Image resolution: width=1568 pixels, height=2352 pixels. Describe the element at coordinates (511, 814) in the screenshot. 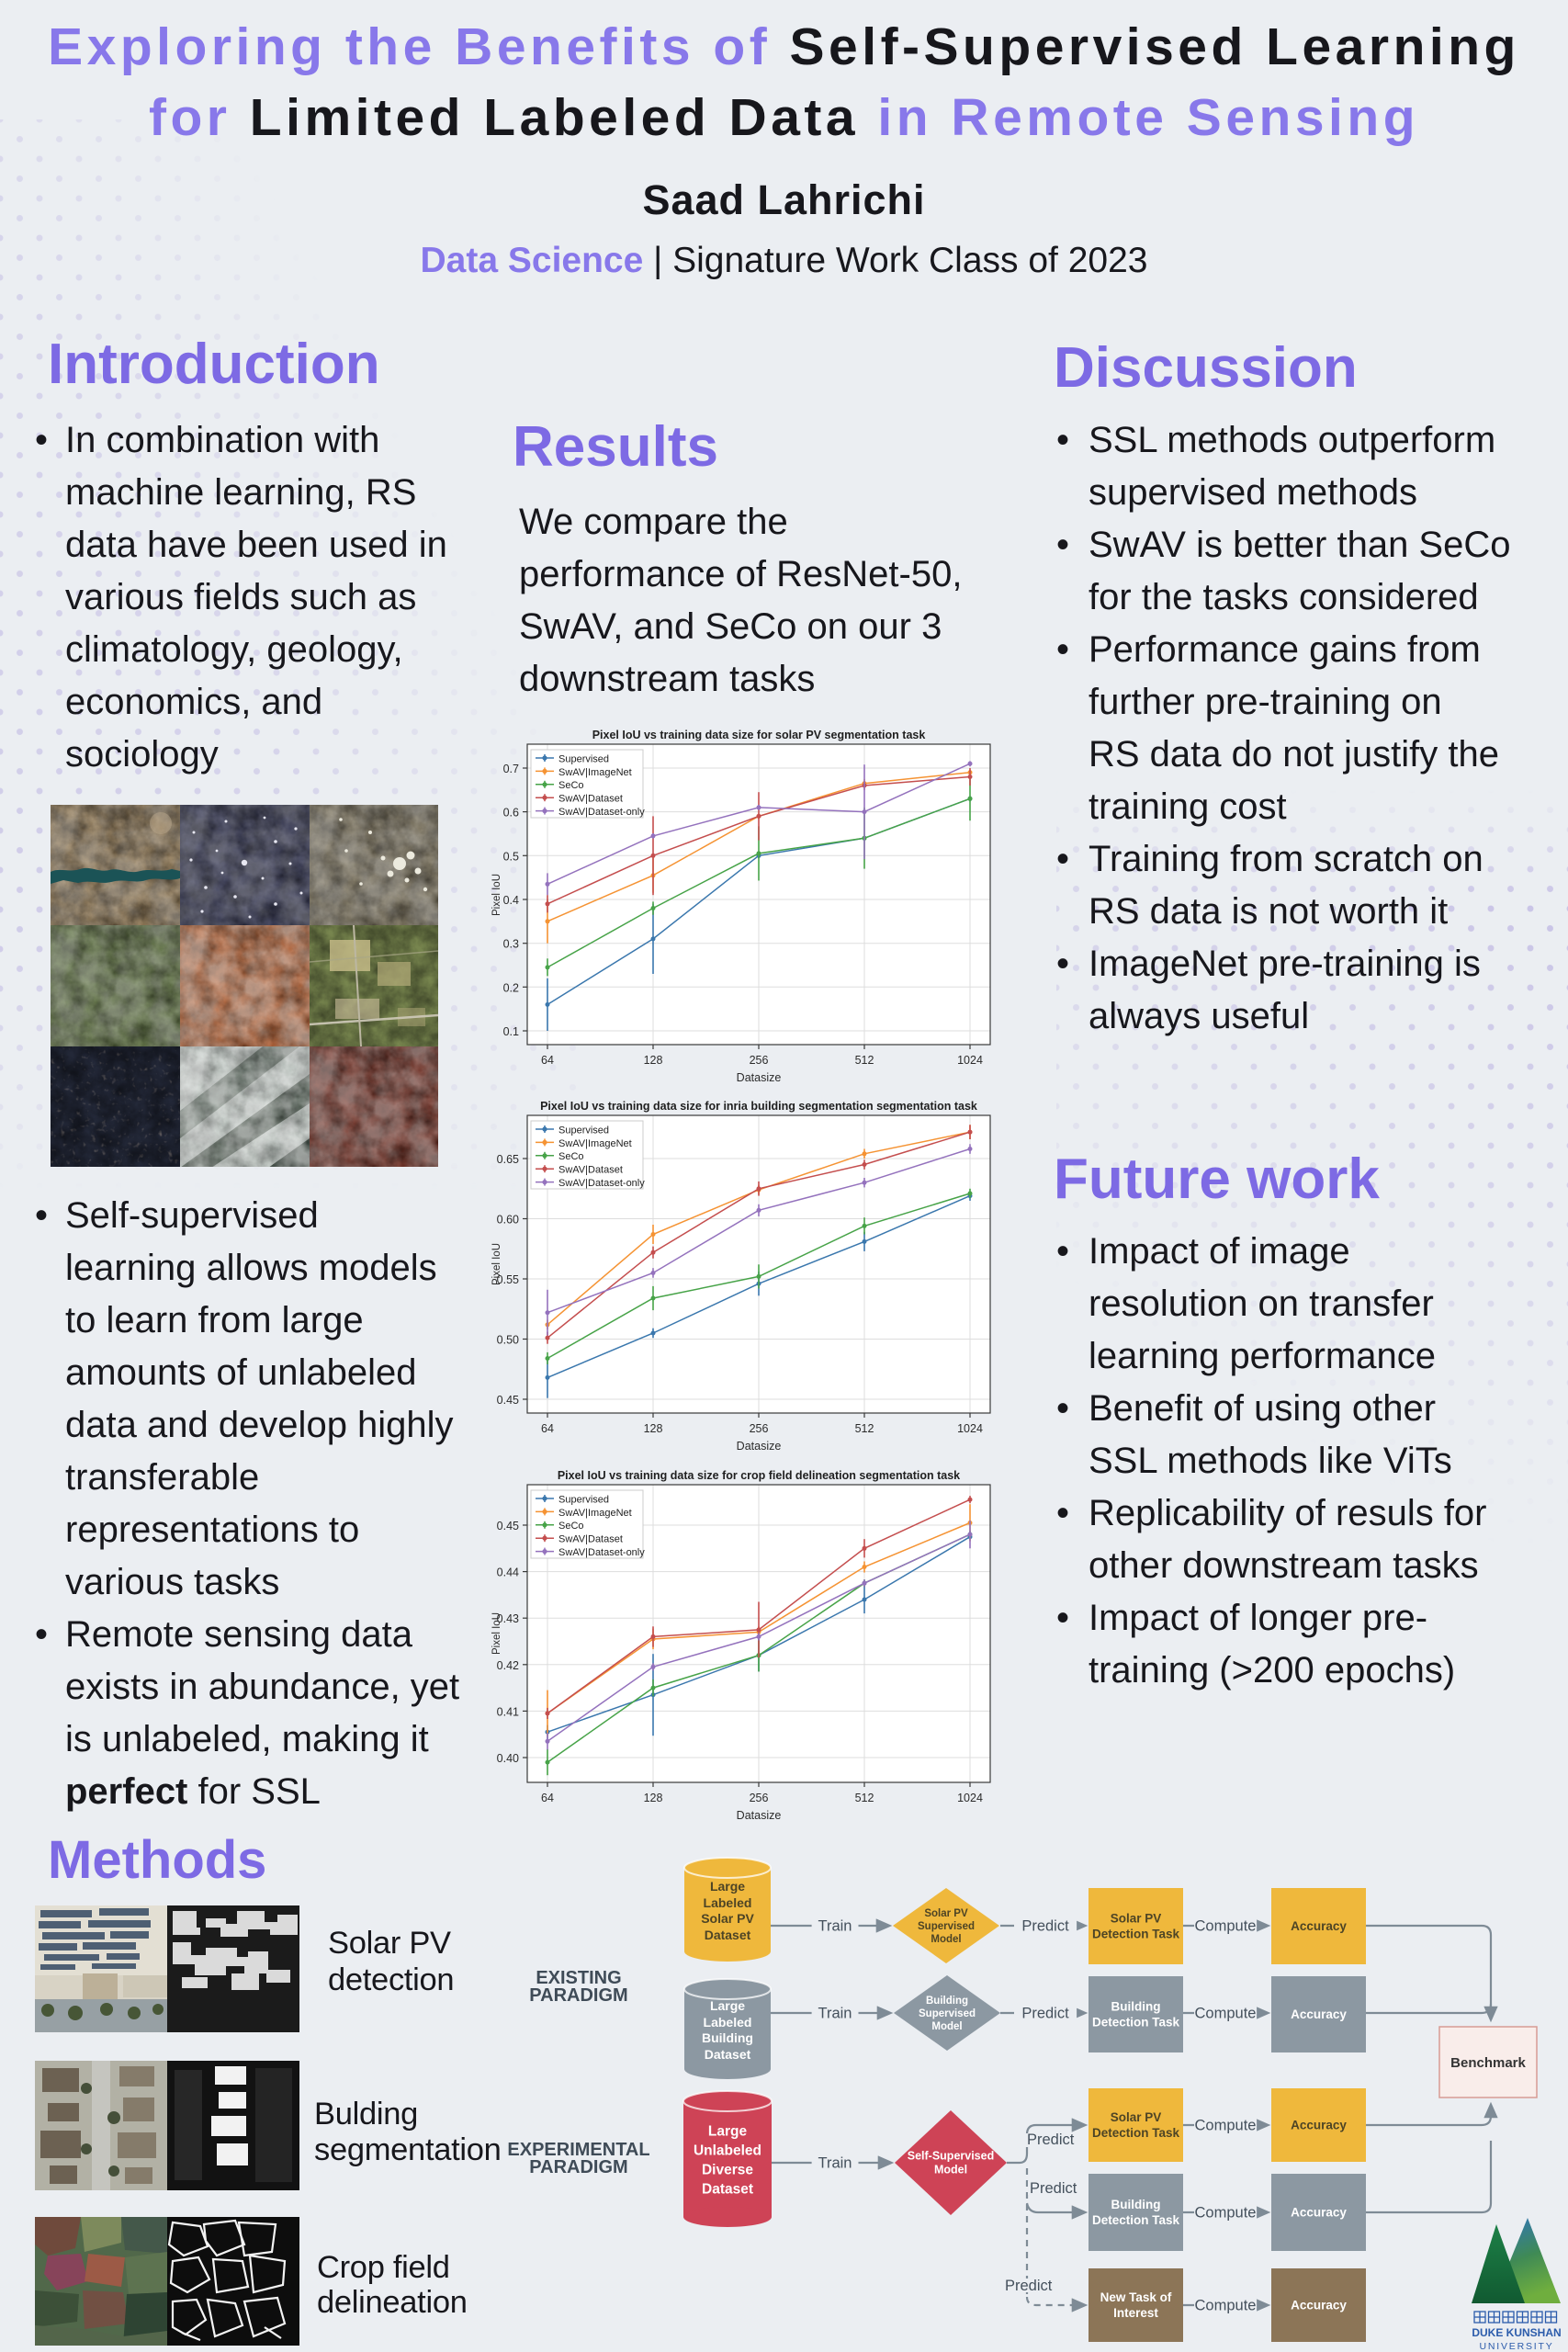

I see `svg-text: 0.6` at that location.